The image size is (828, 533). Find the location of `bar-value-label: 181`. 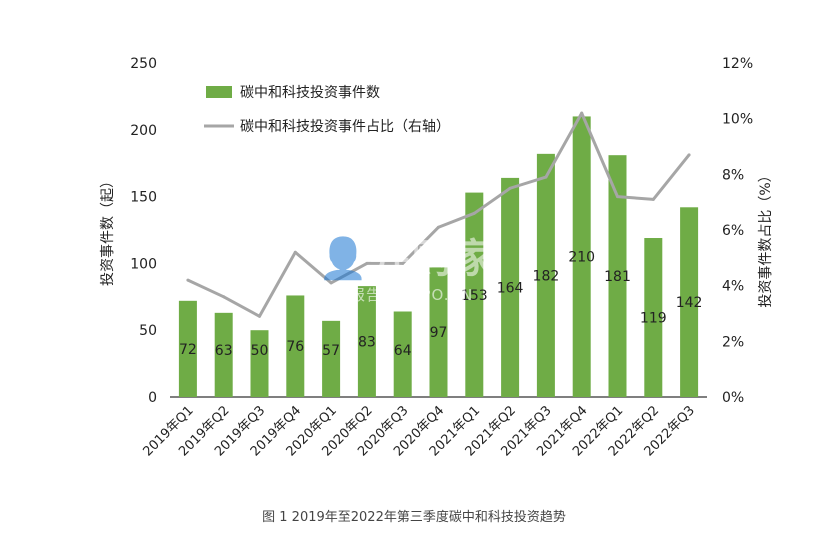

bar-value-label: 181 is located at coordinates (617, 277).